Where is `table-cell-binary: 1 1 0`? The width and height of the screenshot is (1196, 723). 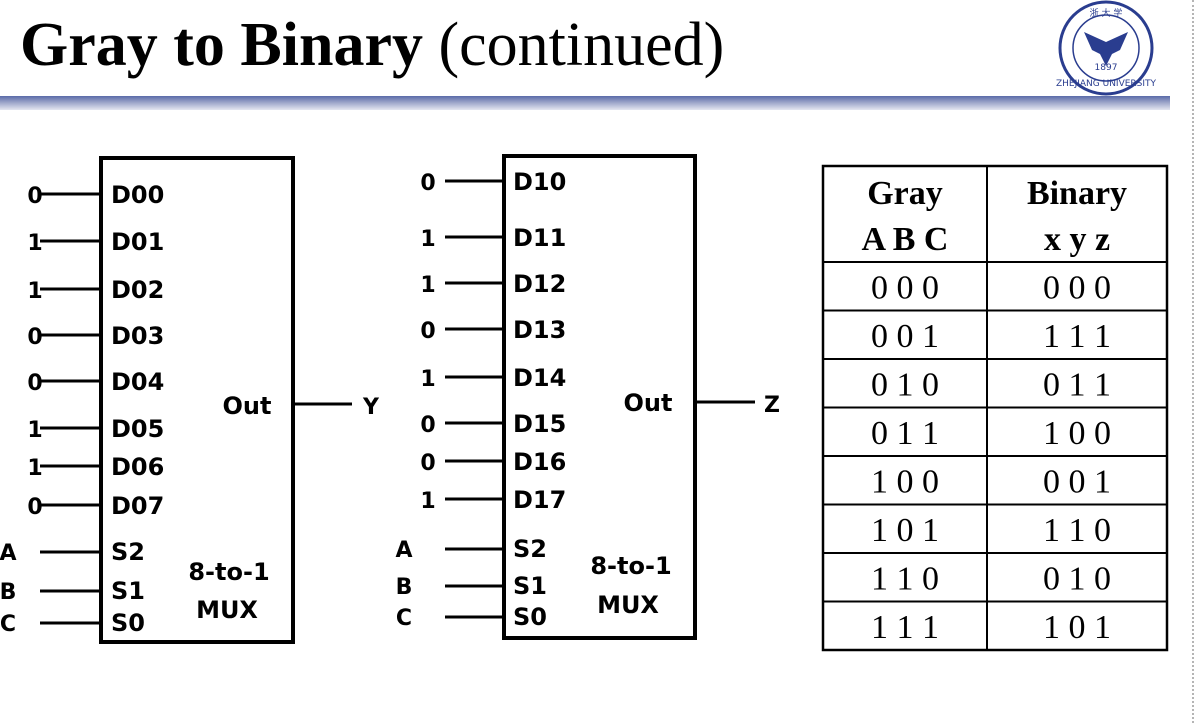
table-cell-binary: 1 1 0 is located at coordinates (1077, 530).